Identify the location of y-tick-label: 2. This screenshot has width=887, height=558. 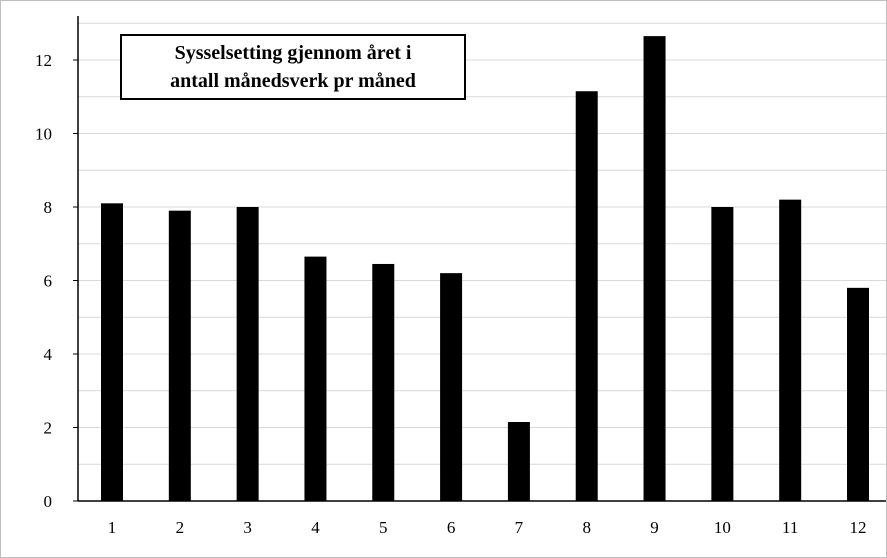
(48, 428).